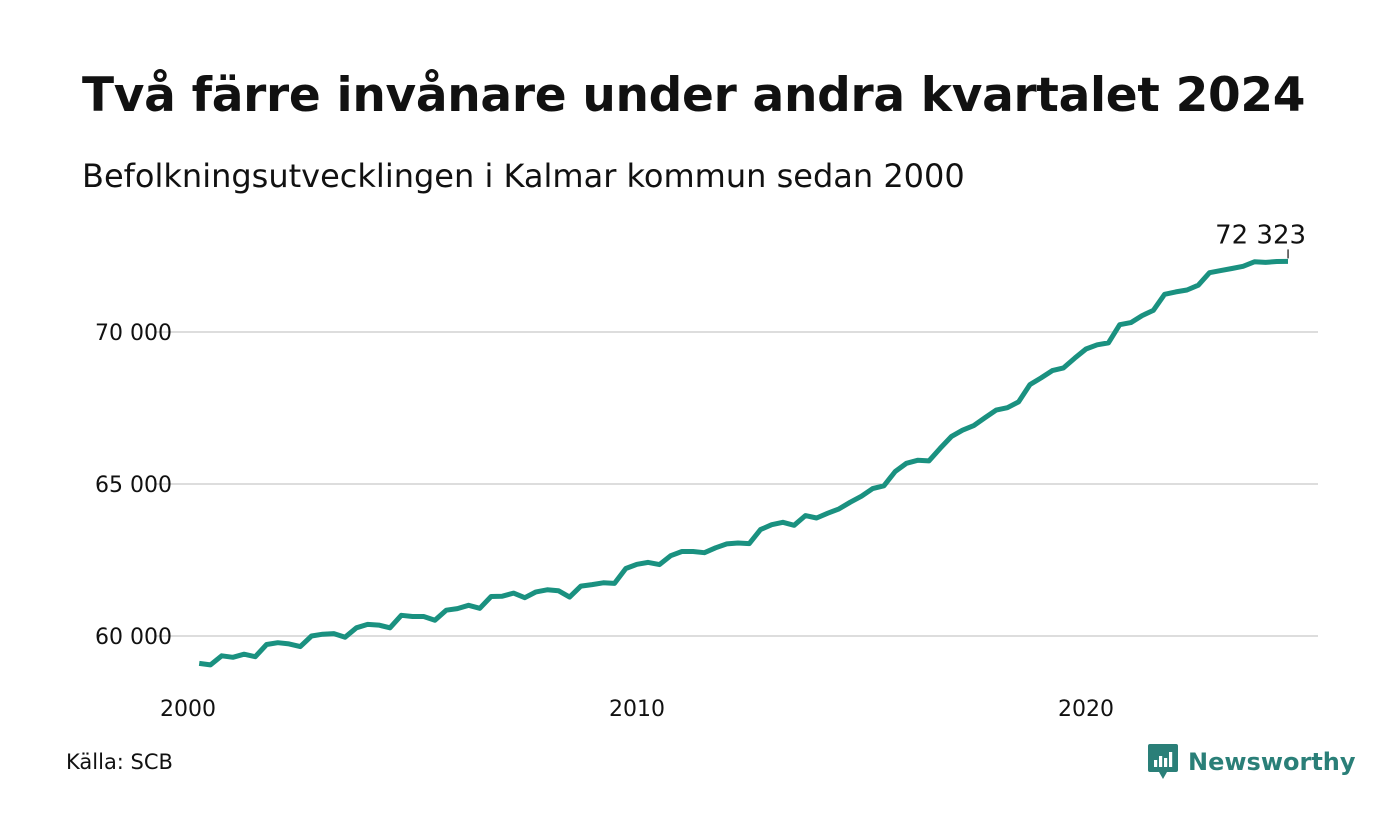 The image size is (1400, 840). What do you see at coordinates (1163, 761) in the screenshot?
I see `newsworthy-chart-bubble-icon` at bounding box center [1163, 761].